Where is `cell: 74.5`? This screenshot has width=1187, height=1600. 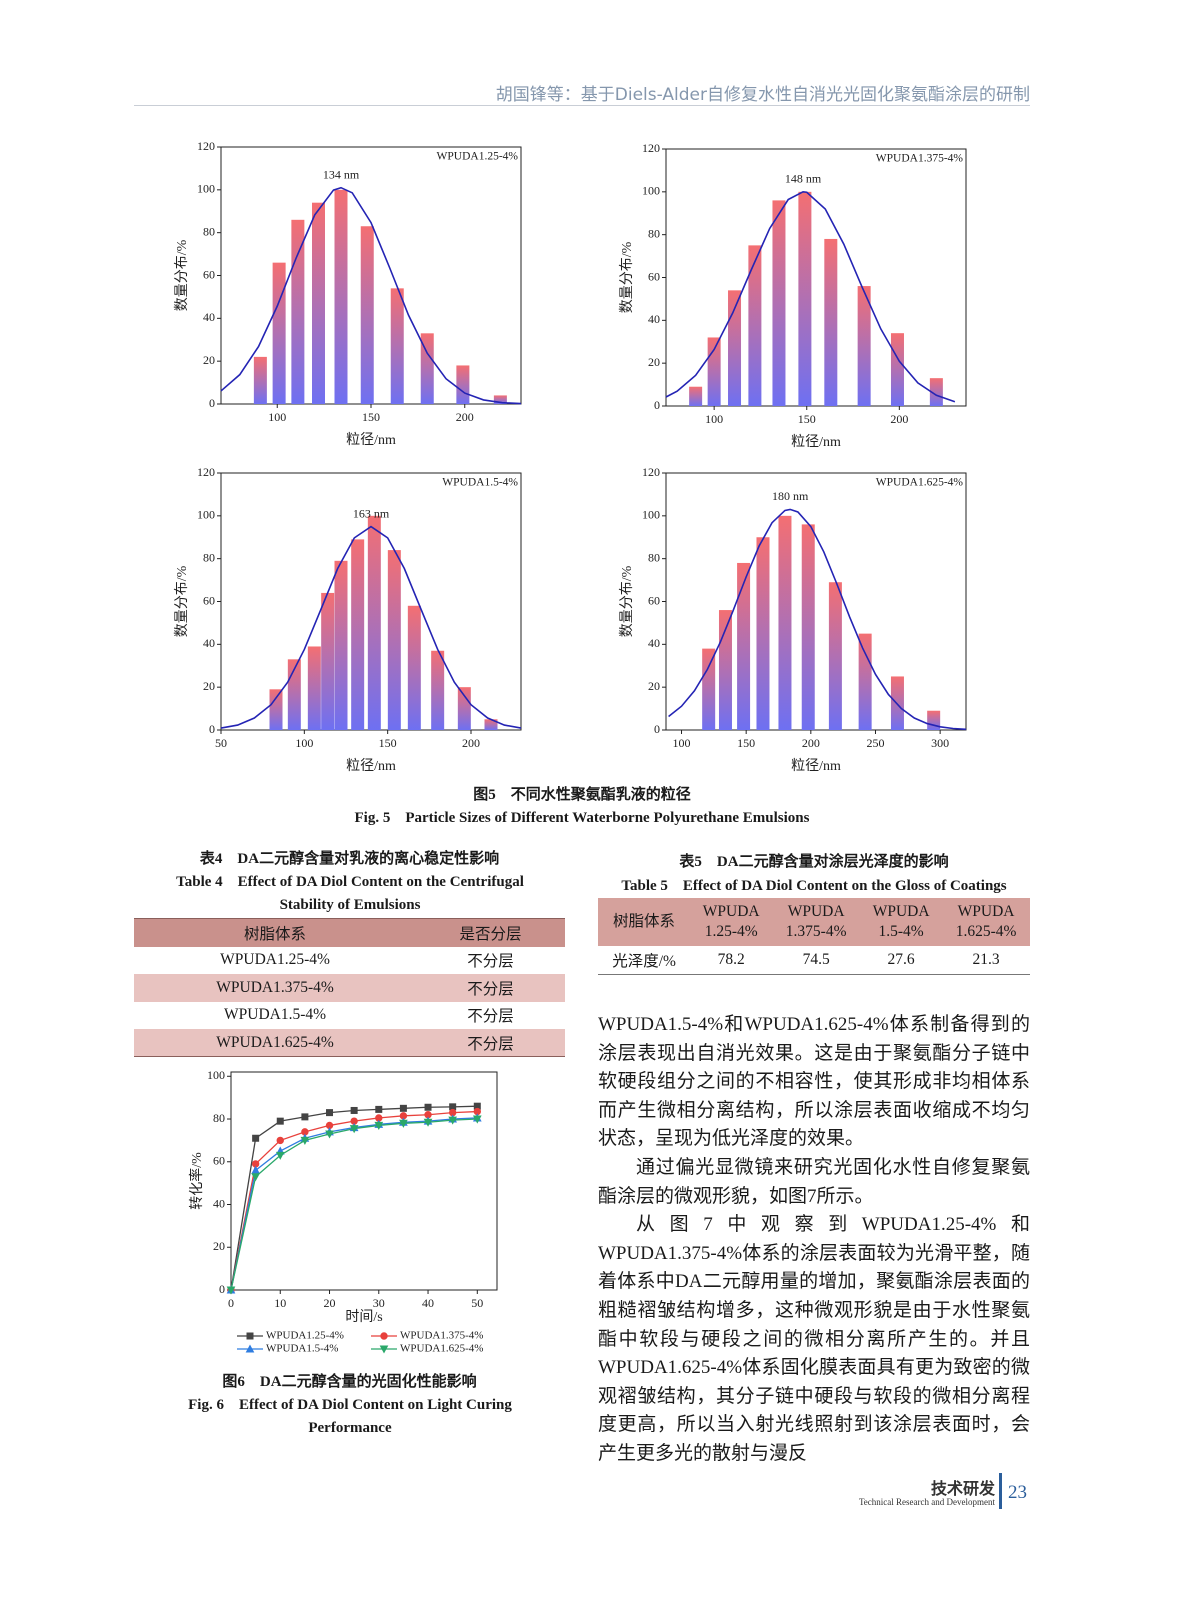
cell: 74.5 is located at coordinates (816, 959).